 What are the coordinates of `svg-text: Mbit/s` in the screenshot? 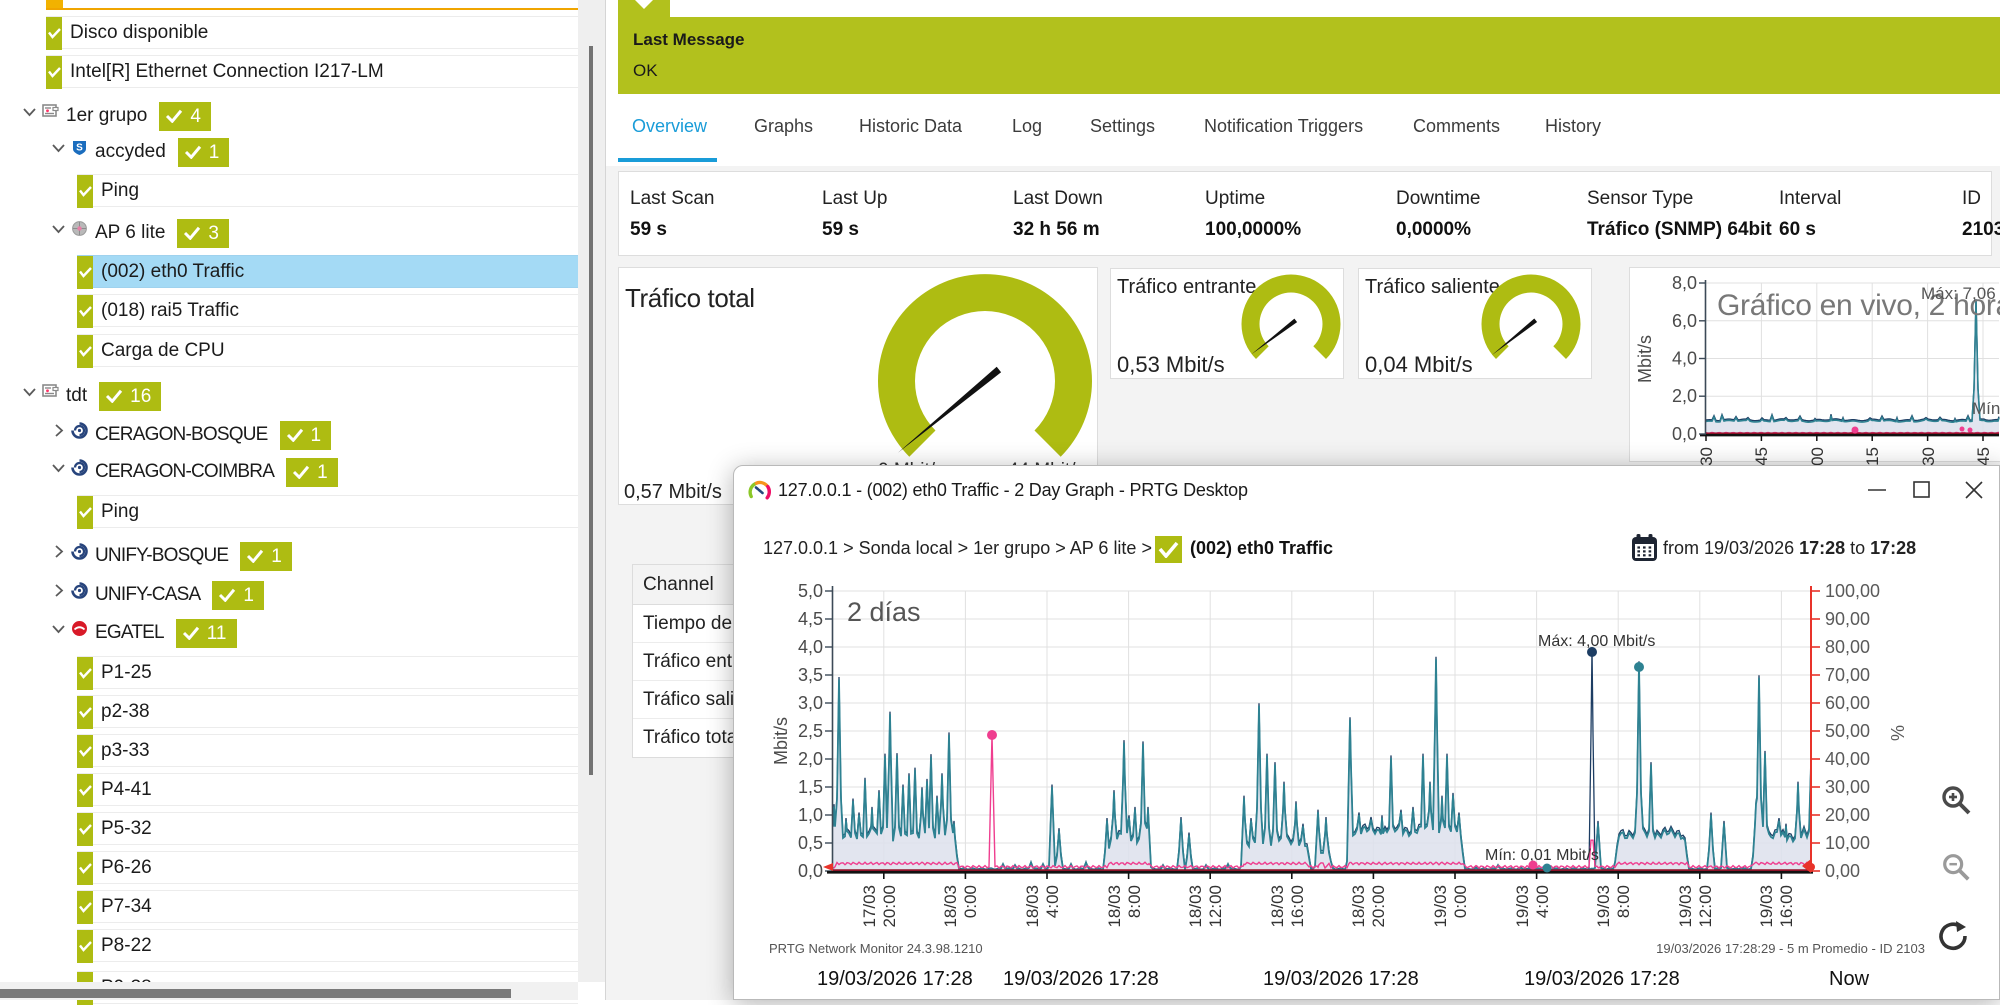 It's located at (781, 741).